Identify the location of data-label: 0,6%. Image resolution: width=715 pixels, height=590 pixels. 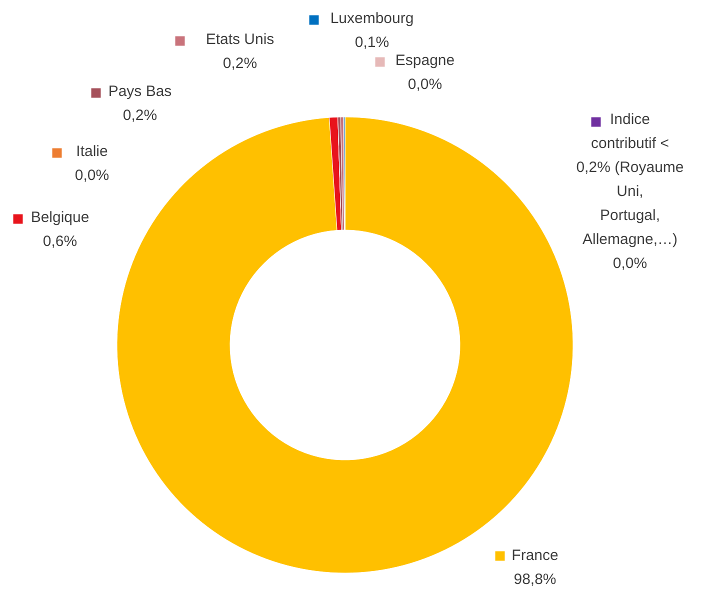
(60, 241).